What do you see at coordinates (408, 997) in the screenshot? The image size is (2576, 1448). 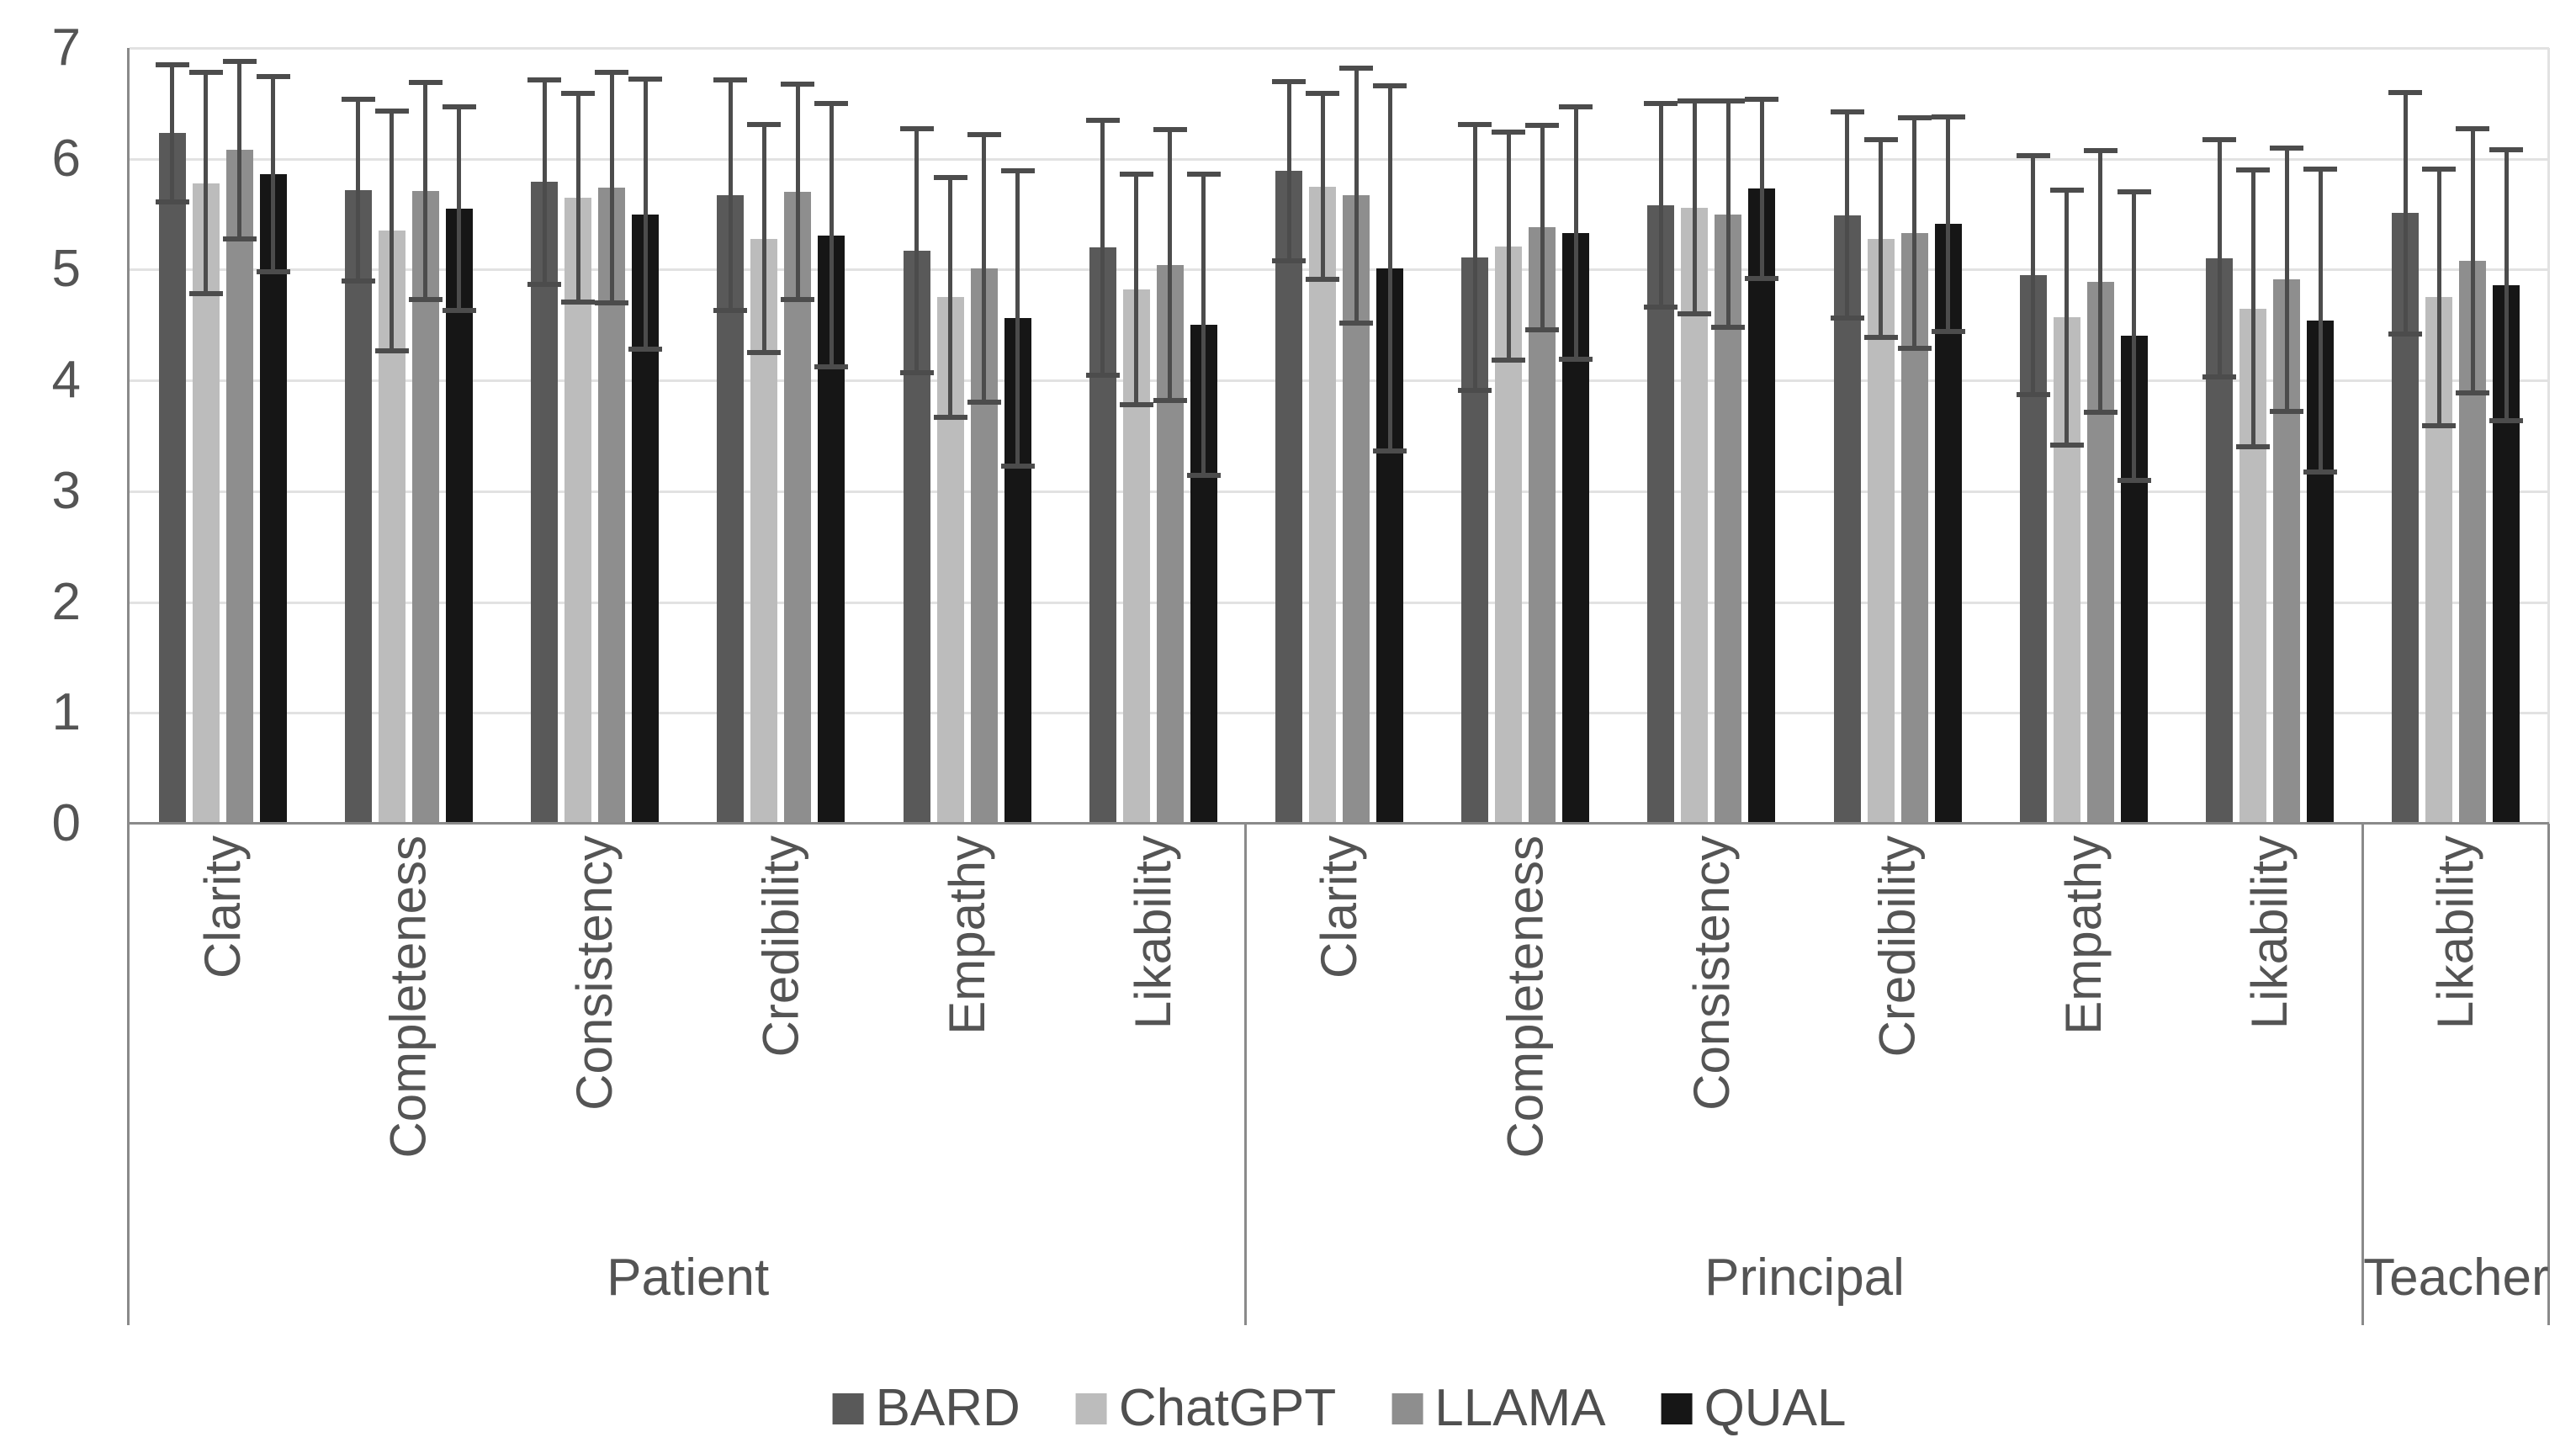 I see `category-label-Patient-Completeness: Completeness` at bounding box center [408, 997].